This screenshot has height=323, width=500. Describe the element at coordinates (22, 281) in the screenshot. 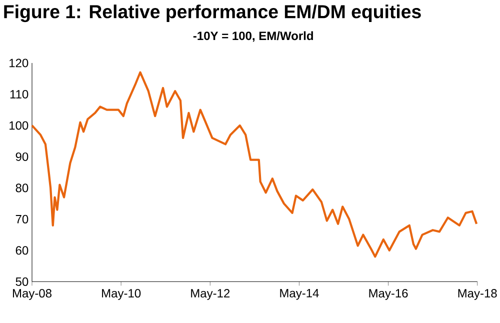

I see `y-tick-label: 50` at that location.